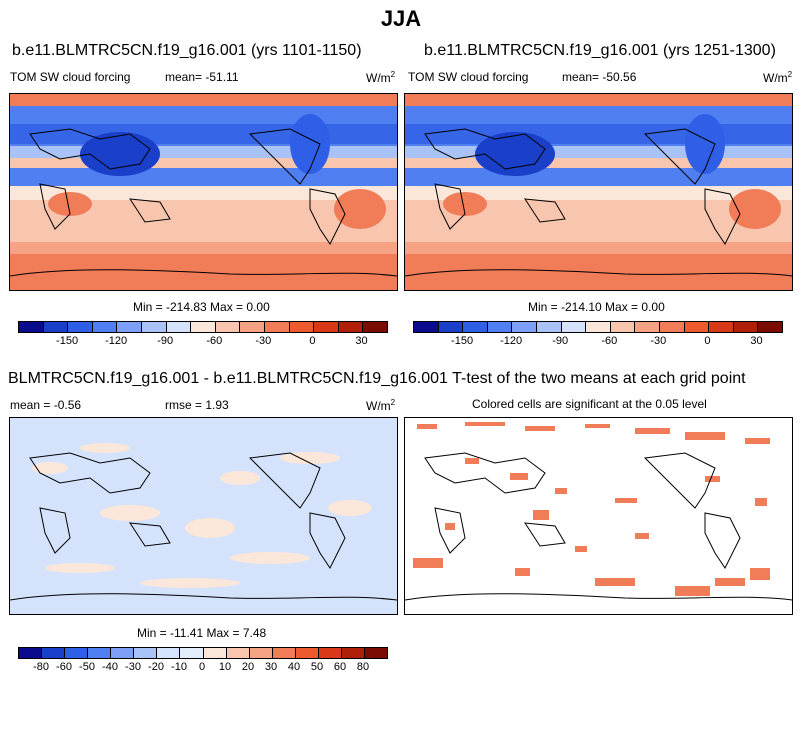 This screenshot has height=733, width=802. What do you see at coordinates (381, 77) in the screenshot?
I see `panel1-units: W/m2` at bounding box center [381, 77].